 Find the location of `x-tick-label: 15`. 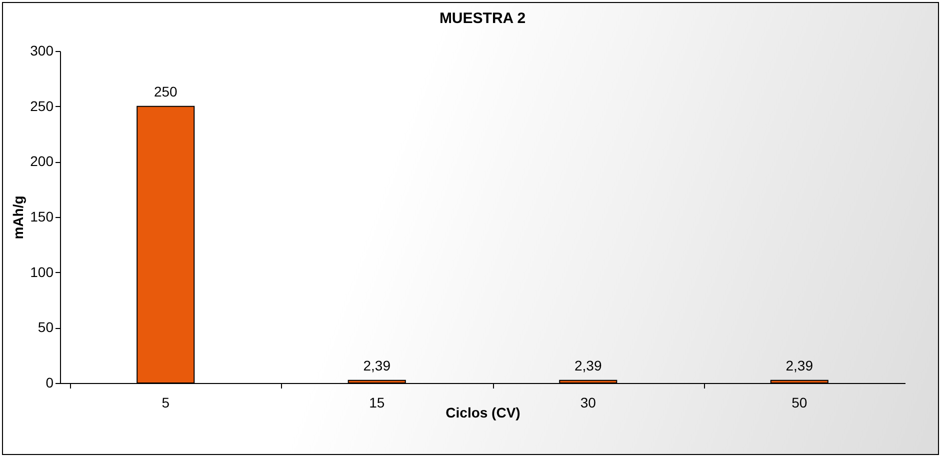

x-tick-label: 15 is located at coordinates (377, 402).